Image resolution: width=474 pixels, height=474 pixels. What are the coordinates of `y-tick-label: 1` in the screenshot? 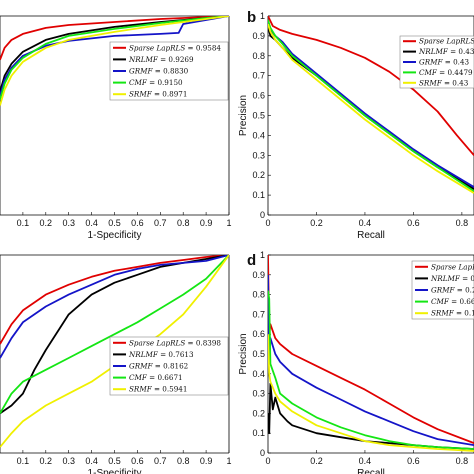 It's located at (262, 255).